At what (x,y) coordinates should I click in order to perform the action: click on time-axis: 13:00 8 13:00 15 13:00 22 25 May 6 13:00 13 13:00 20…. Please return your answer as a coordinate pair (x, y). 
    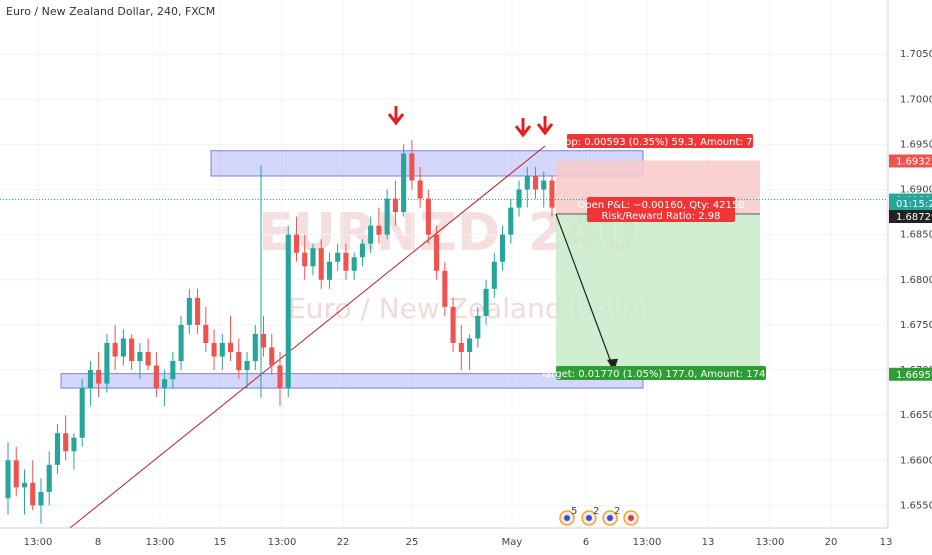
    Looking at the image, I should click on (446, 537).